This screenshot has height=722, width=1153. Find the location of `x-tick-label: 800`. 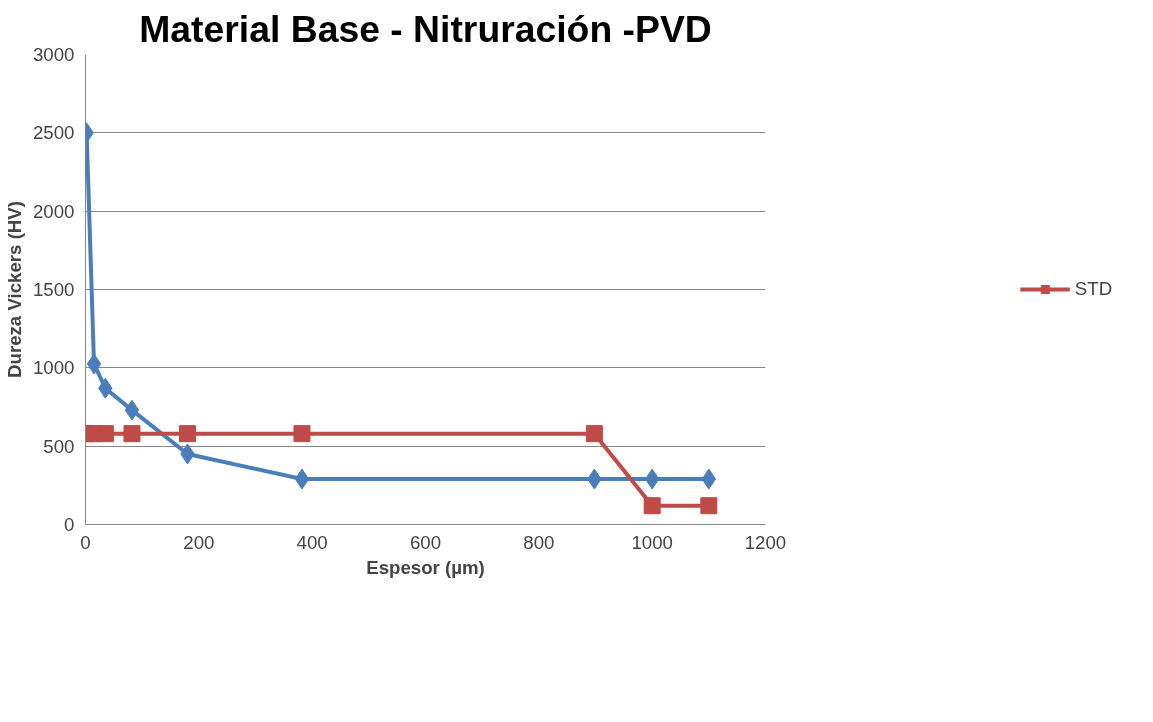

x-tick-label: 800 is located at coordinates (539, 542).